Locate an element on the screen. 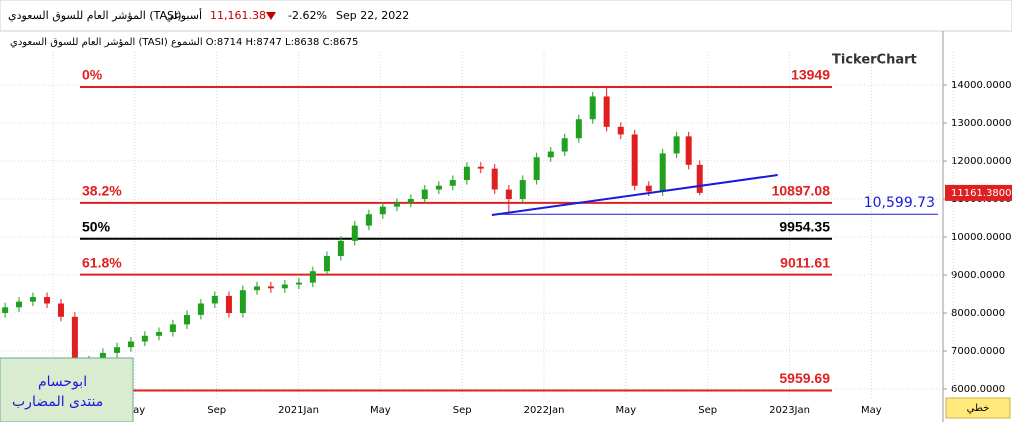 The height and width of the screenshot is (422, 1012). date: Sep 22, 2022 is located at coordinates (372, 15).